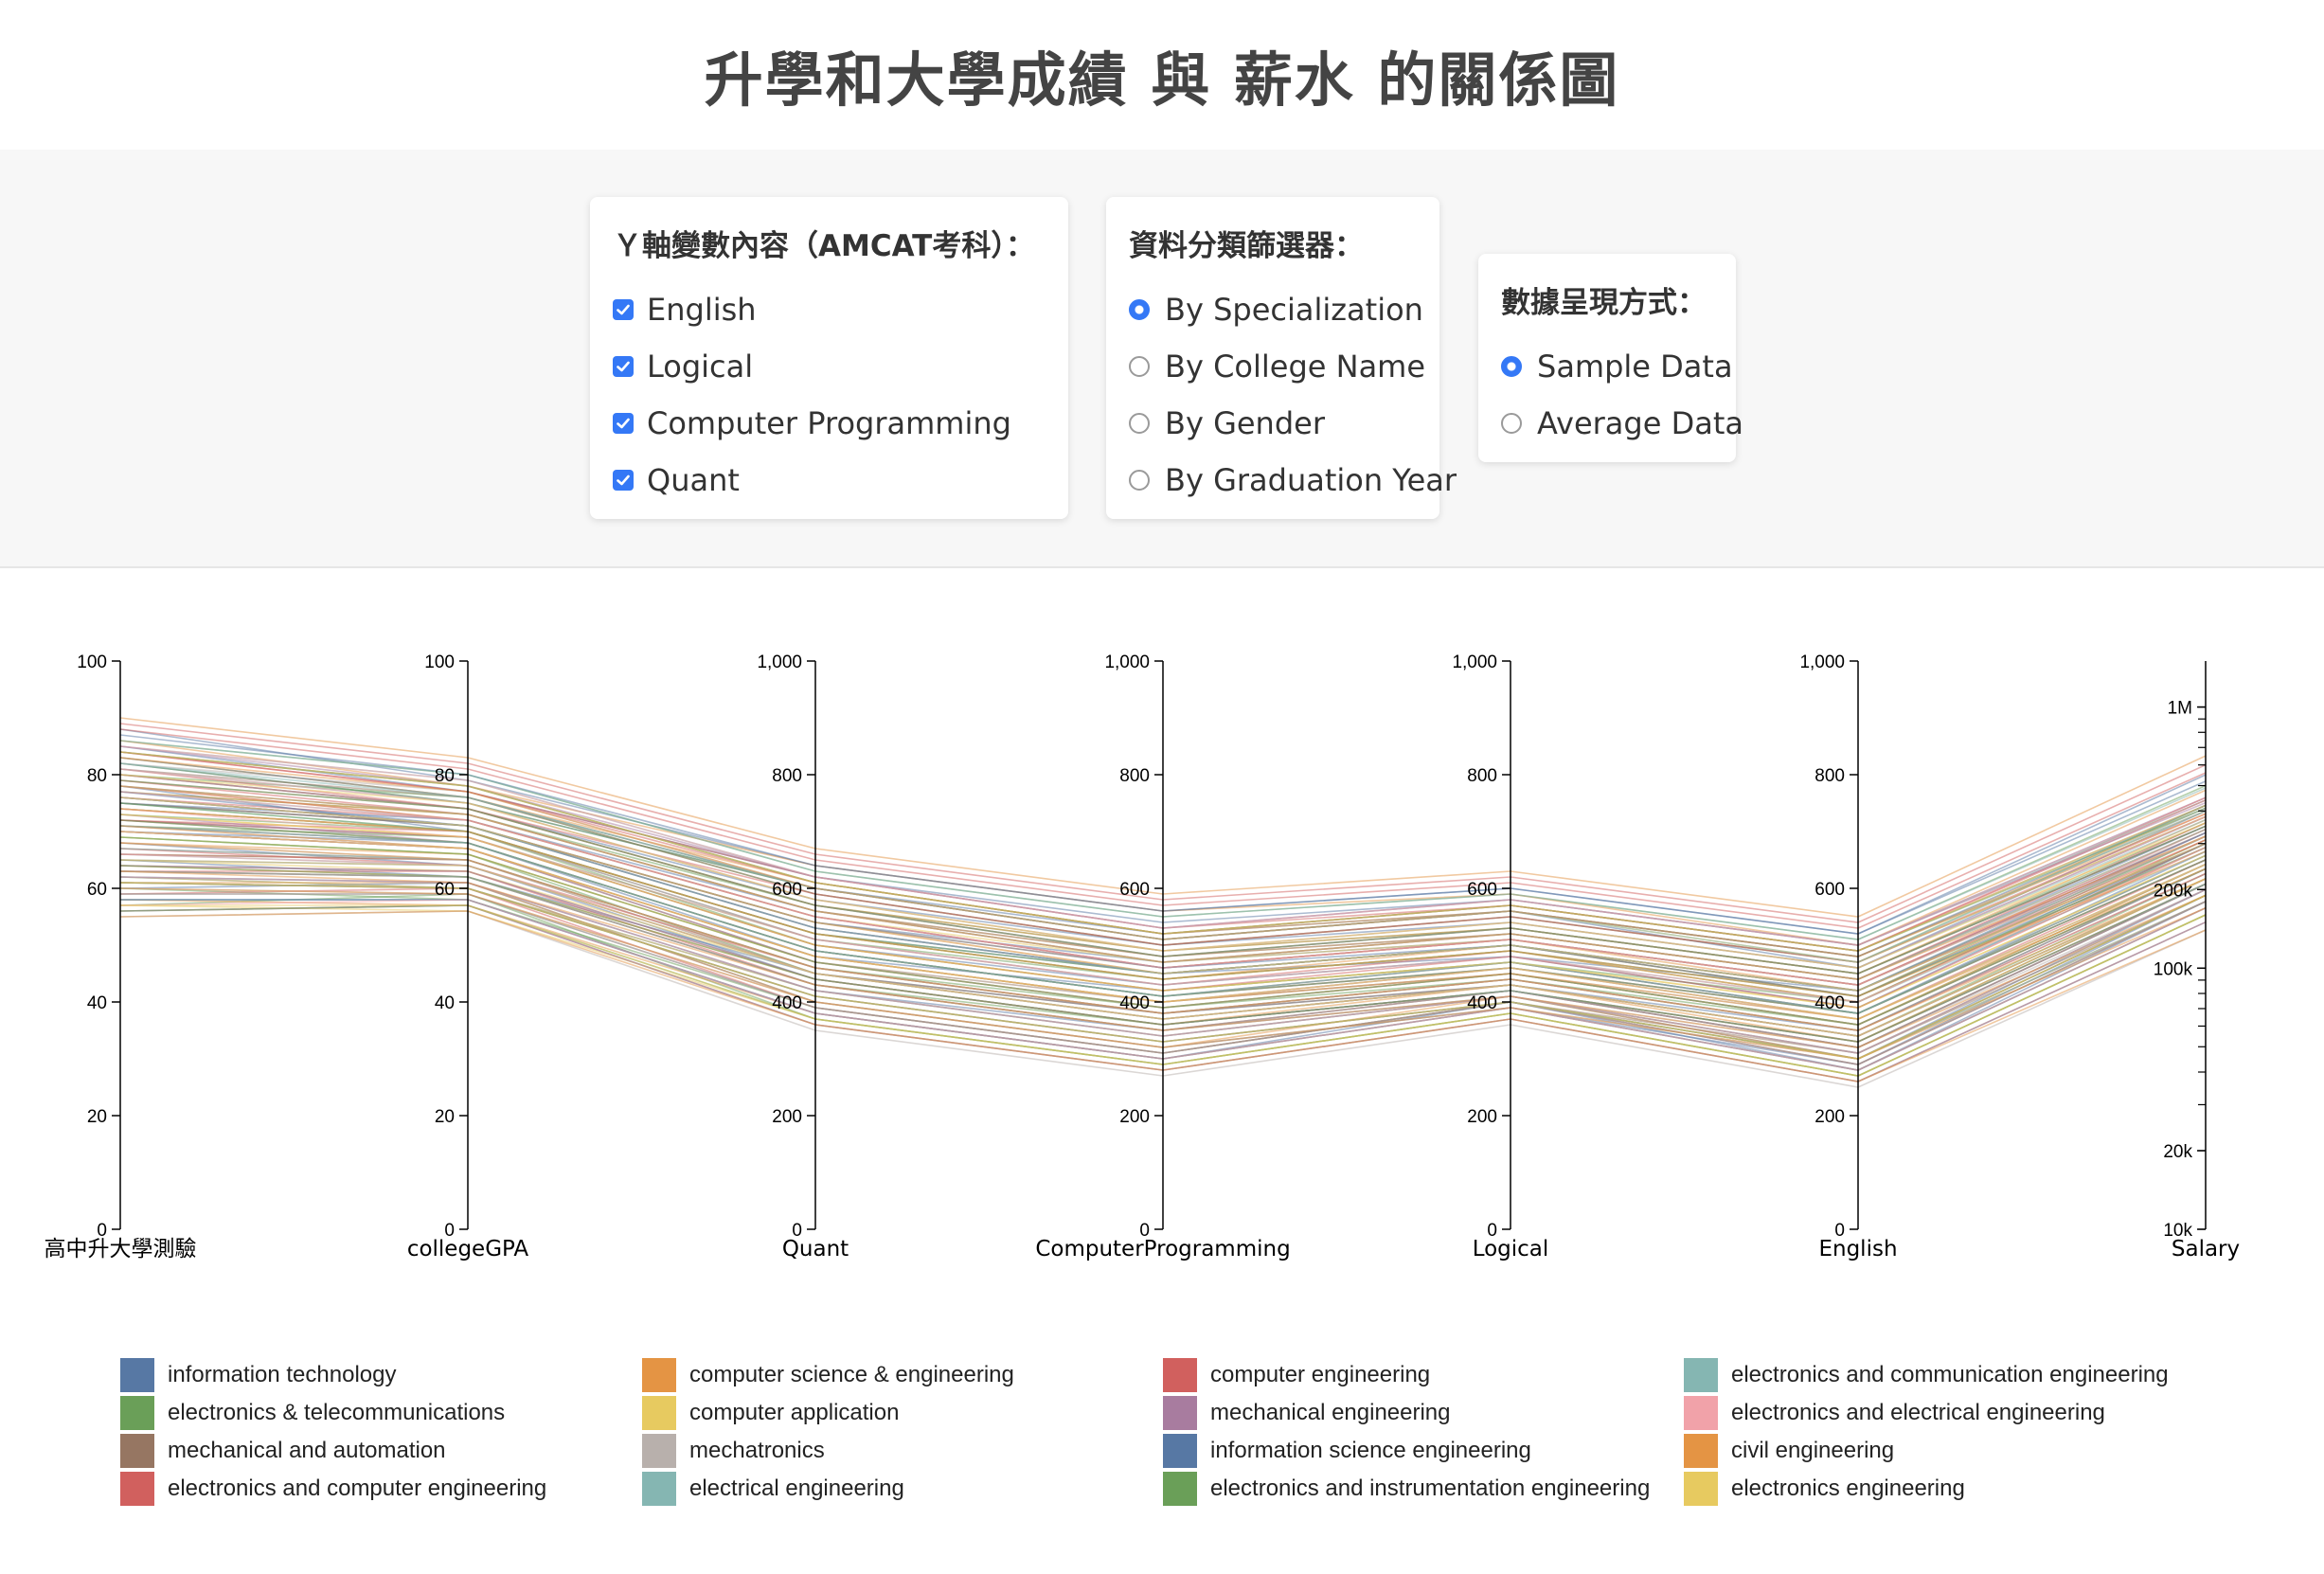 This screenshot has height=1574, width=2324. I want to click on tick-label: 800, so click(1482, 776).